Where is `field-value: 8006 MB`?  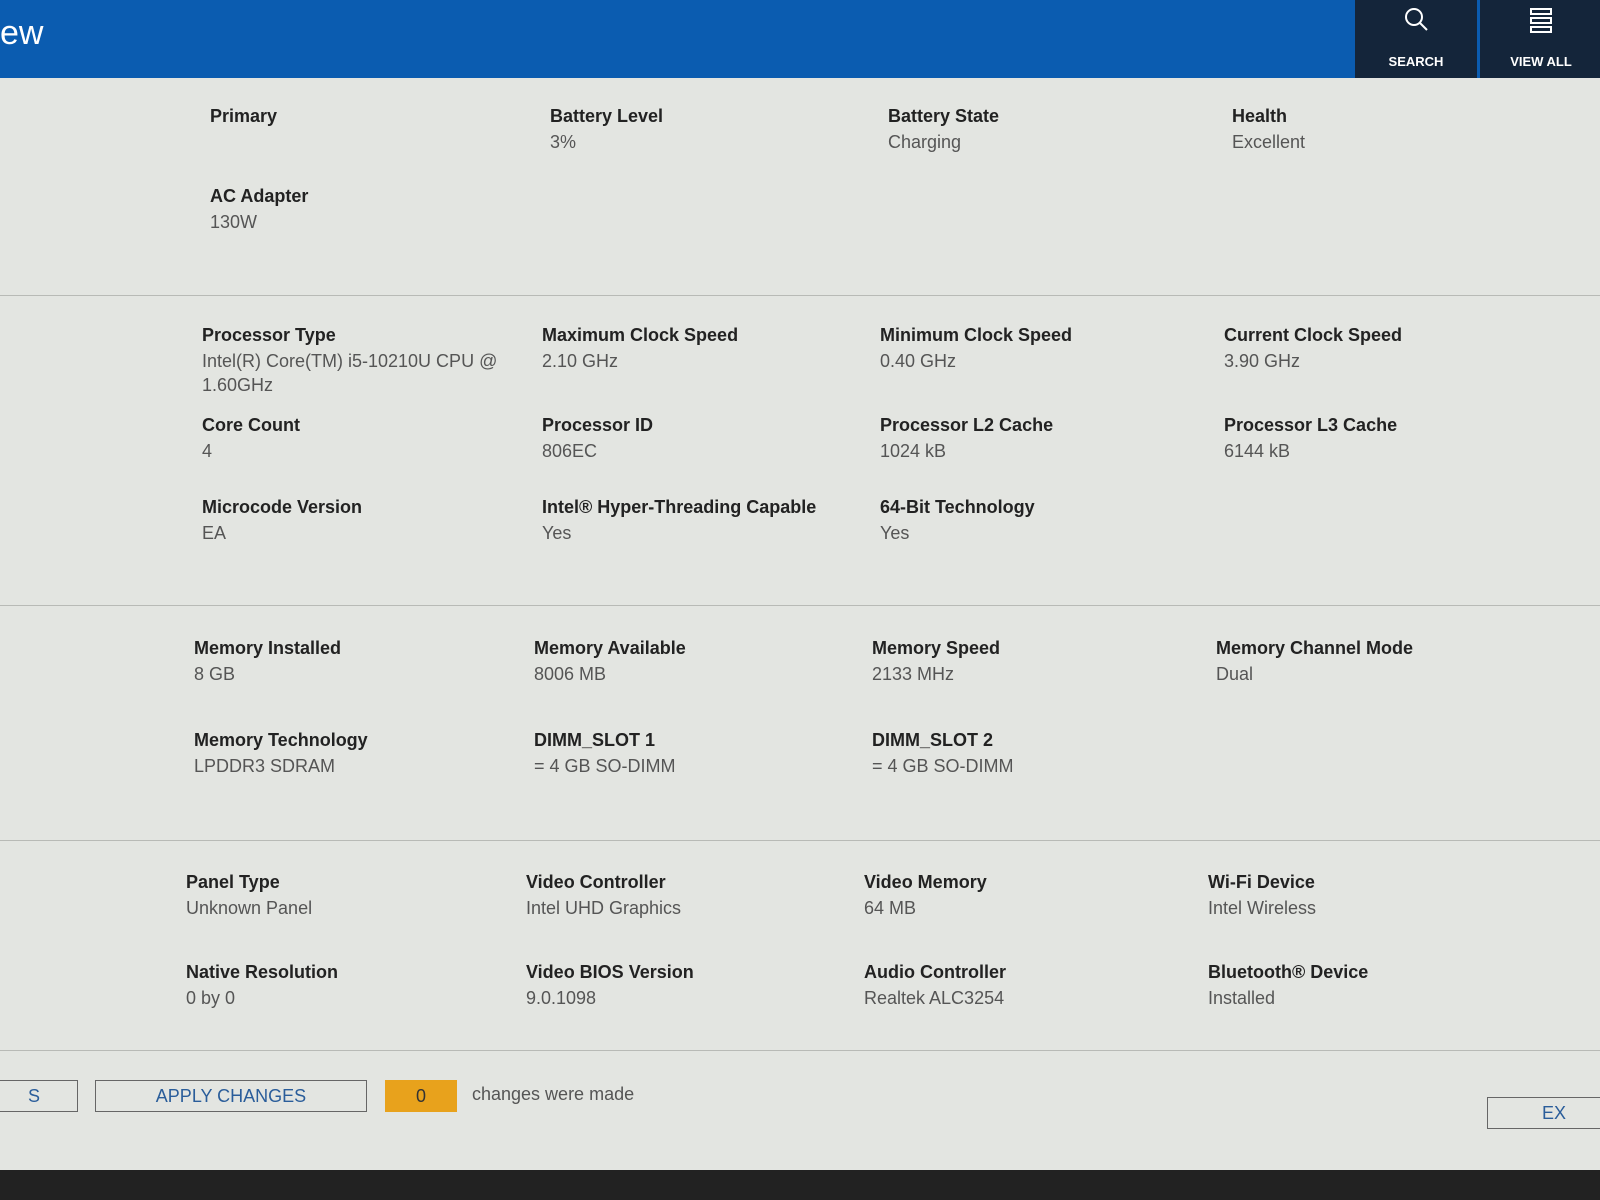 field-value: 8006 MB is located at coordinates (570, 674).